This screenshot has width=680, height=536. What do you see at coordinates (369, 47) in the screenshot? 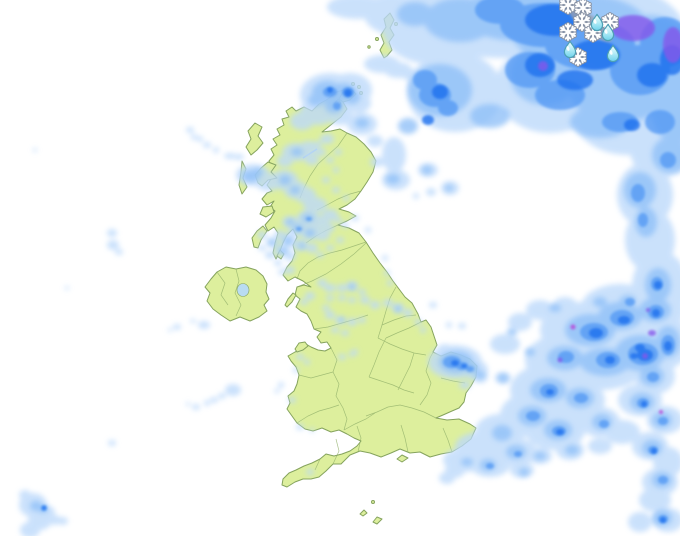
I see `land-fair-isle` at bounding box center [369, 47].